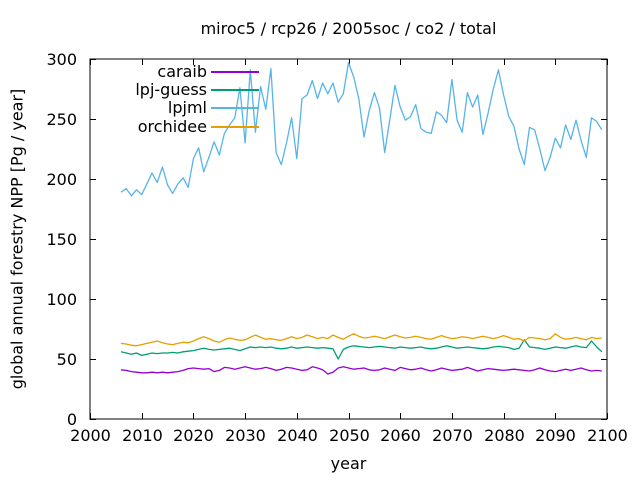  I want to click on x-tick-label: 2070, so click(452, 435).